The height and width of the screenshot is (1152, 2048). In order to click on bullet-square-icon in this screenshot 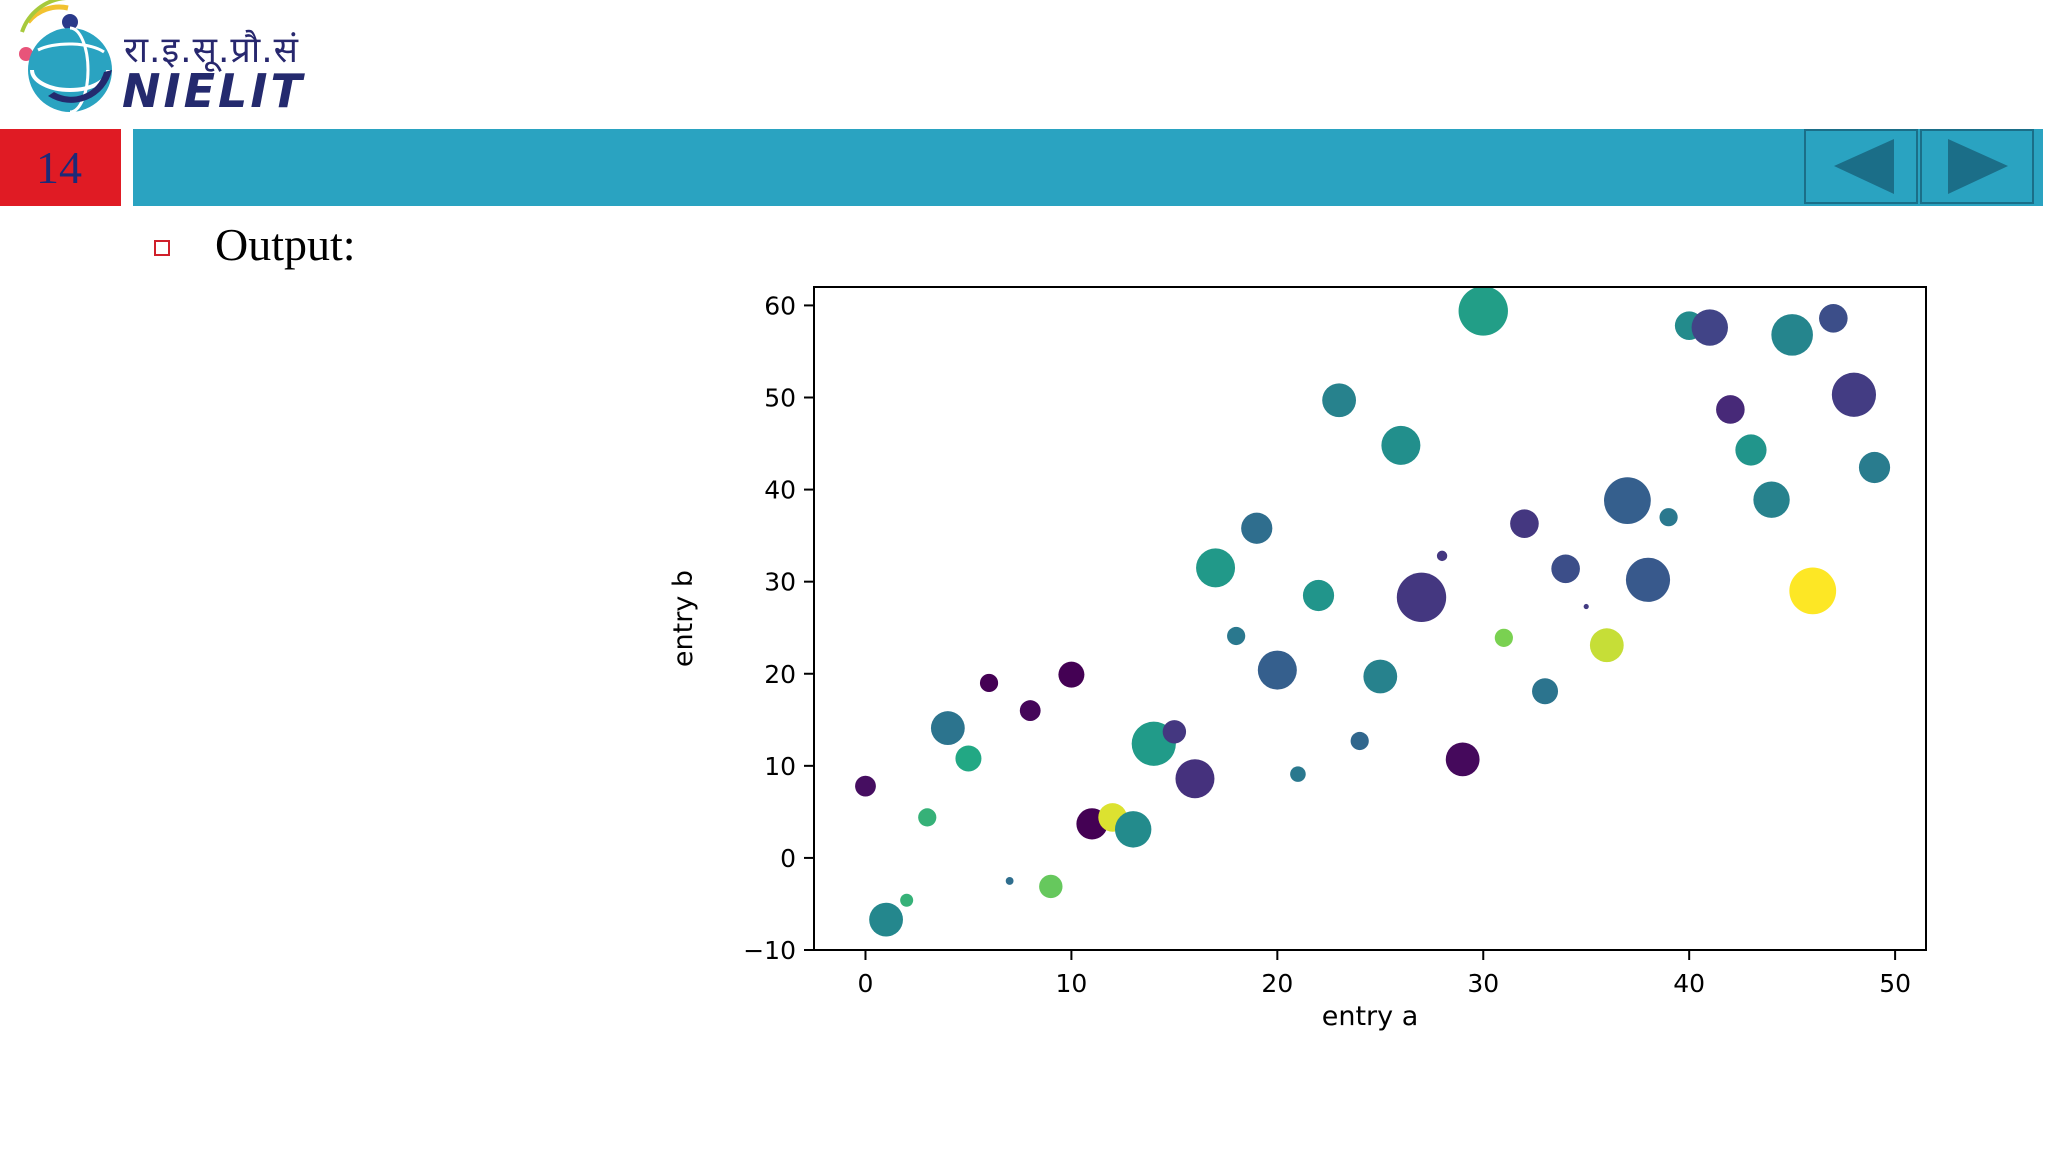, I will do `click(162, 248)`.